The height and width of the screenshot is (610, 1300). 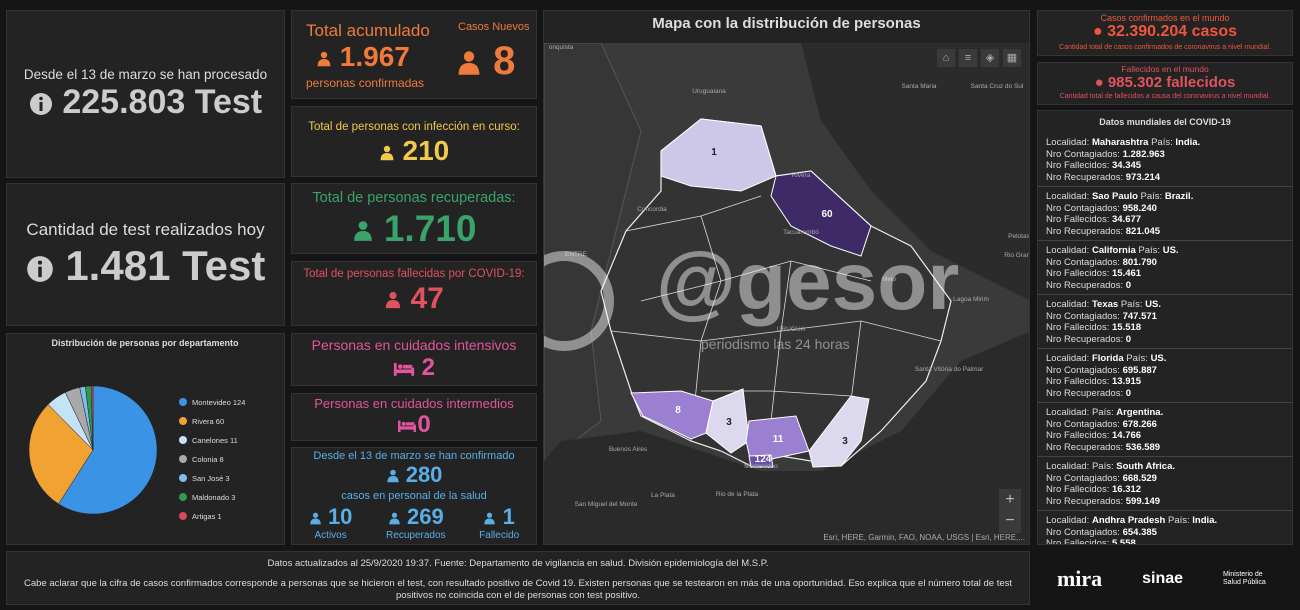 I want to click on entry-cases: Nro Contagiados: 654.385, so click(x=1165, y=533).